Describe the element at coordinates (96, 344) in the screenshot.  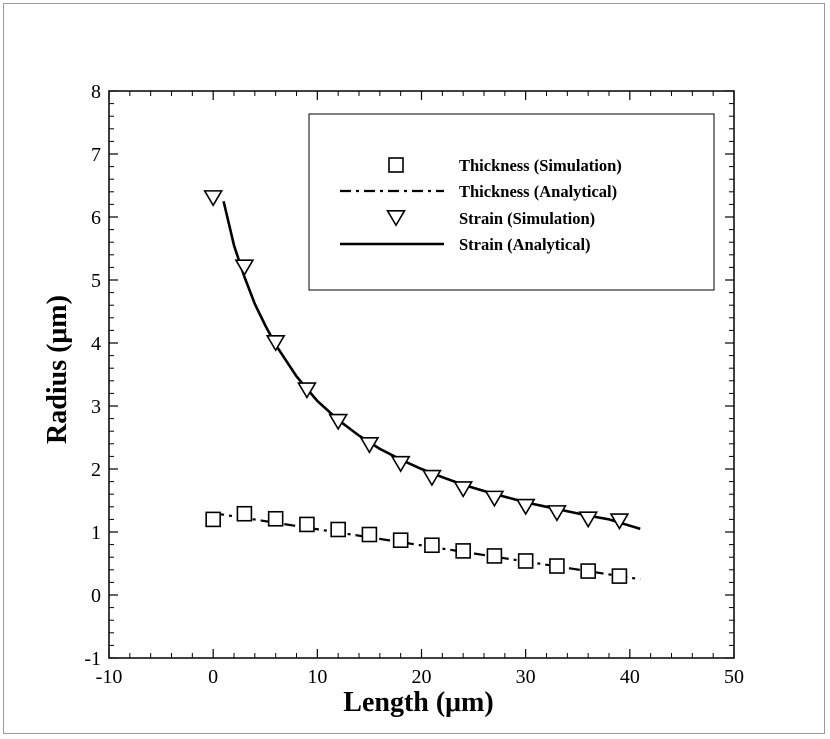
I see `y-tick-label: 4` at that location.